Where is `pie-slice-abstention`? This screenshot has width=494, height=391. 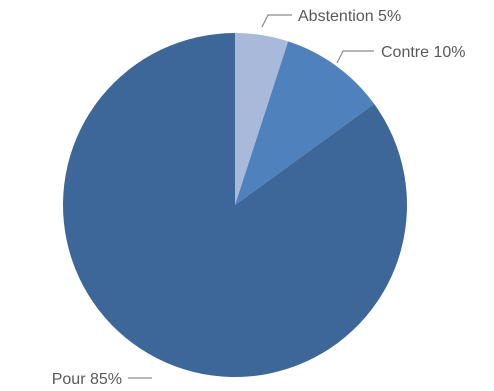
pie-slice-abstention is located at coordinates (262, 119).